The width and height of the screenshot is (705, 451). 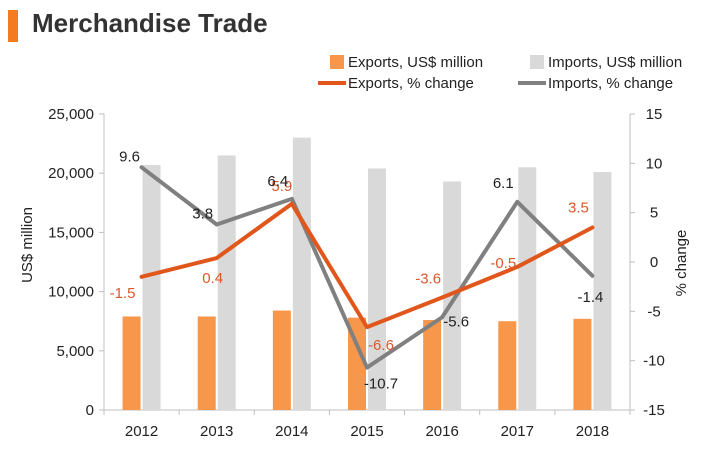 I want to click on legend-label-exports-line: Exports, % change, so click(x=411, y=83).